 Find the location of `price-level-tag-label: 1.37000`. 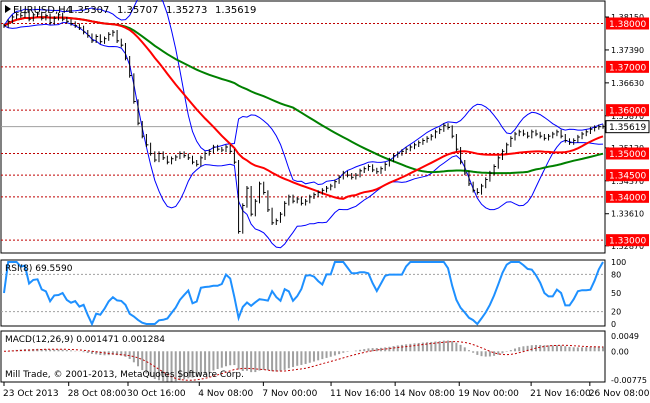

price-level-tag-label: 1.37000 is located at coordinates (627, 68).